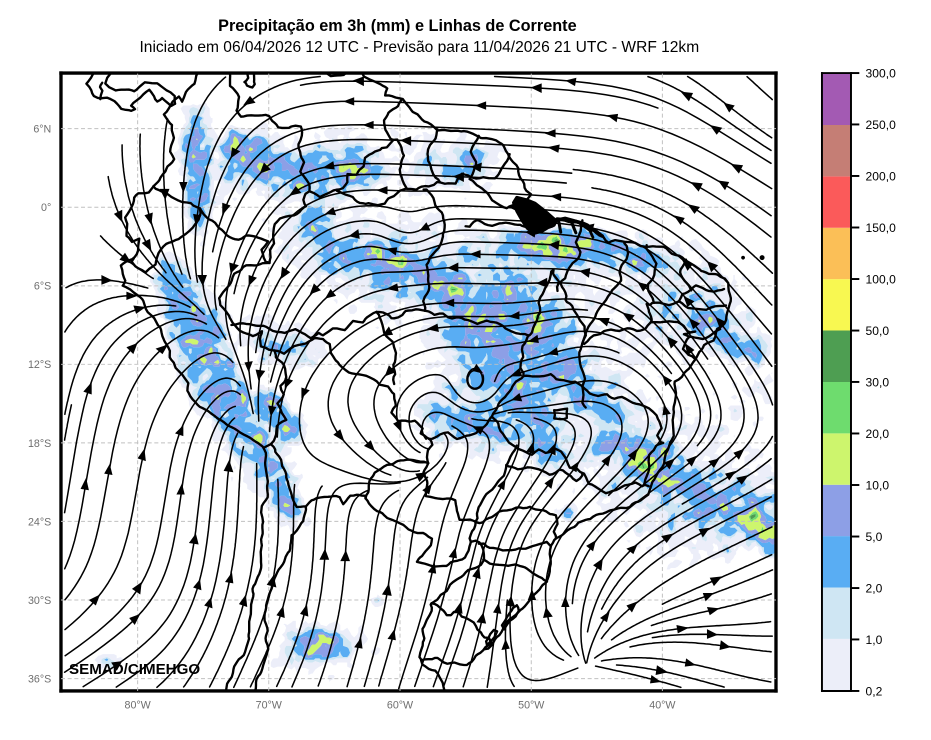 This screenshot has height=740, width=931. I want to click on svg-text: 200,0, so click(881, 176).